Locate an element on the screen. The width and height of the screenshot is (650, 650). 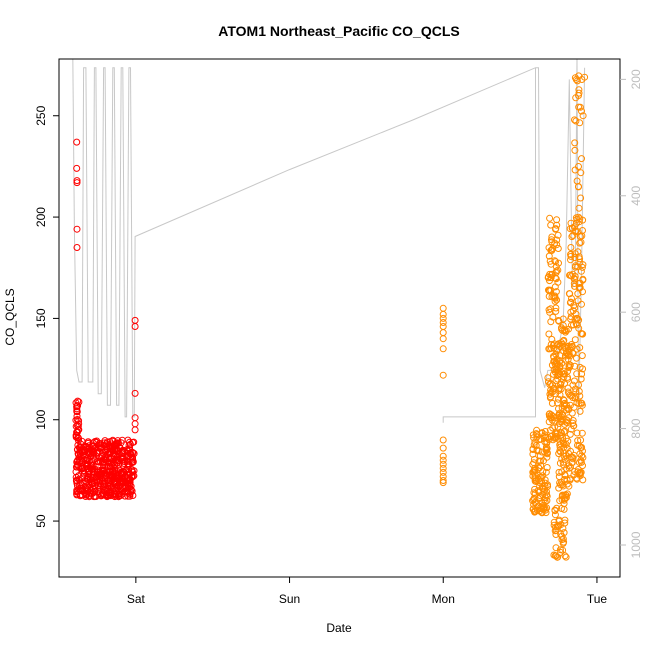
pressure-line-segment is located at coordinates (489, 245).